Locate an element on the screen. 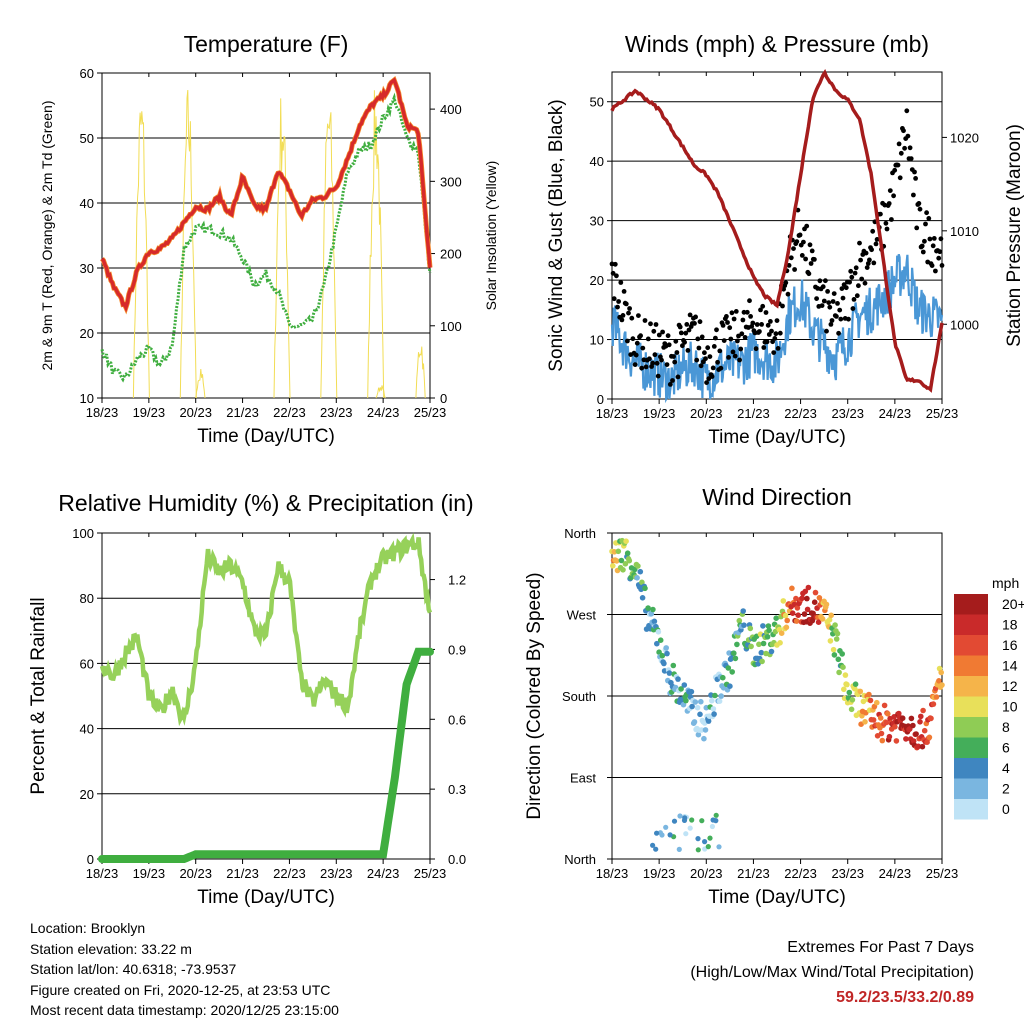  y-tick-label: North is located at coordinates (580, 533).